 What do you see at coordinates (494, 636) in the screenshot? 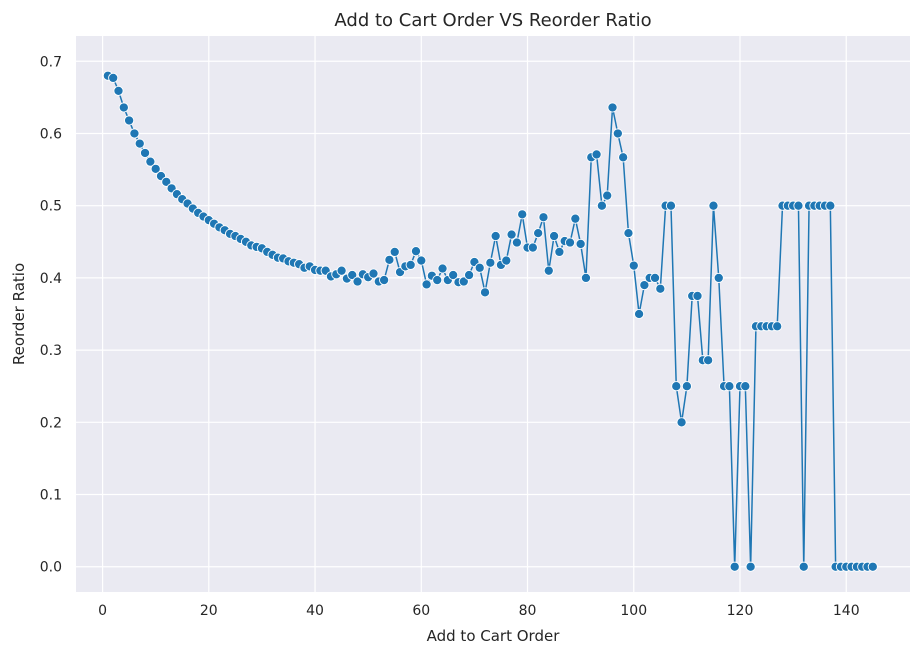
I see `x-axis-label: Add to Cart Order` at bounding box center [494, 636].